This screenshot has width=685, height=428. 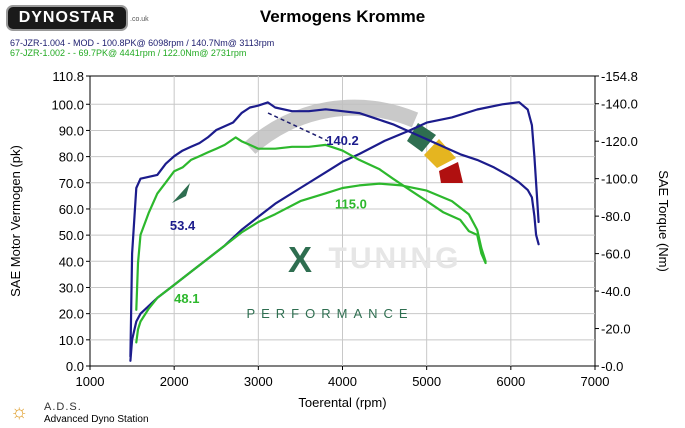 What do you see at coordinates (342, 381) in the screenshot?
I see `x-tick-label: 4000` at bounding box center [342, 381].